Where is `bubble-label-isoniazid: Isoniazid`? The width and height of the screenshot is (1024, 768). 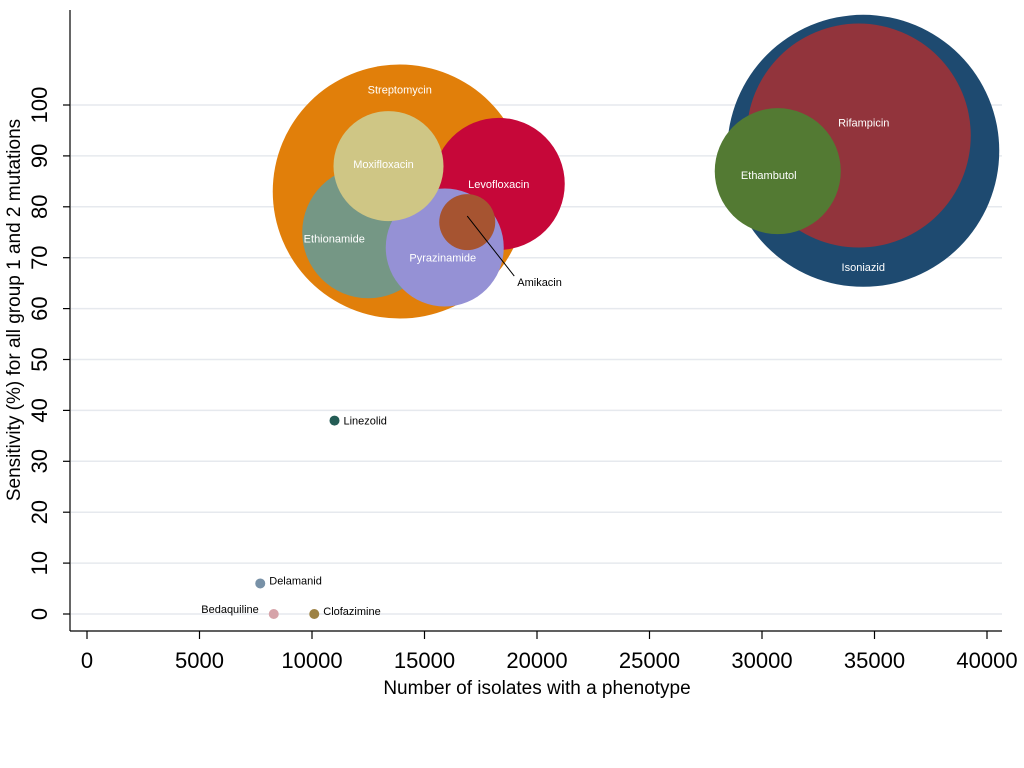
bubble-label-isoniazid: Isoniazid is located at coordinates (863, 268).